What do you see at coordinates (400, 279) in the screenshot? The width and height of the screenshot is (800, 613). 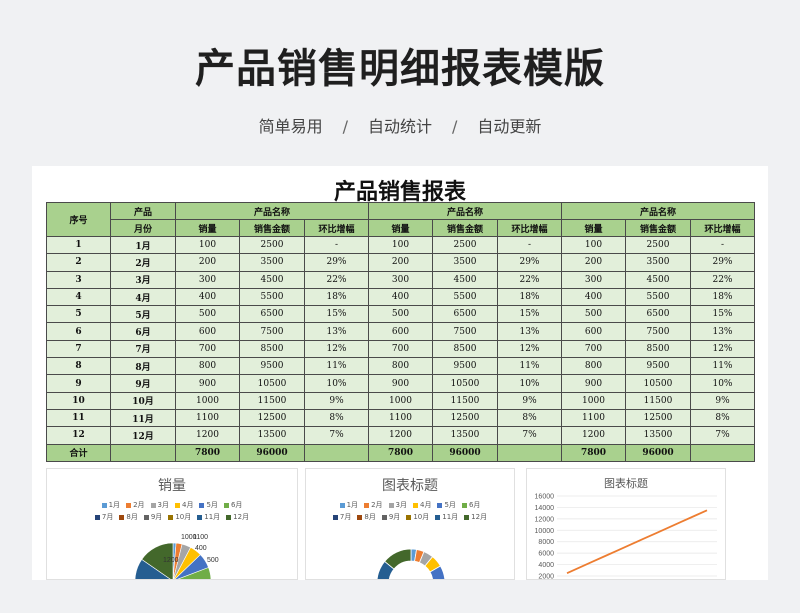 I see `cell-qty: 300` at bounding box center [400, 279].